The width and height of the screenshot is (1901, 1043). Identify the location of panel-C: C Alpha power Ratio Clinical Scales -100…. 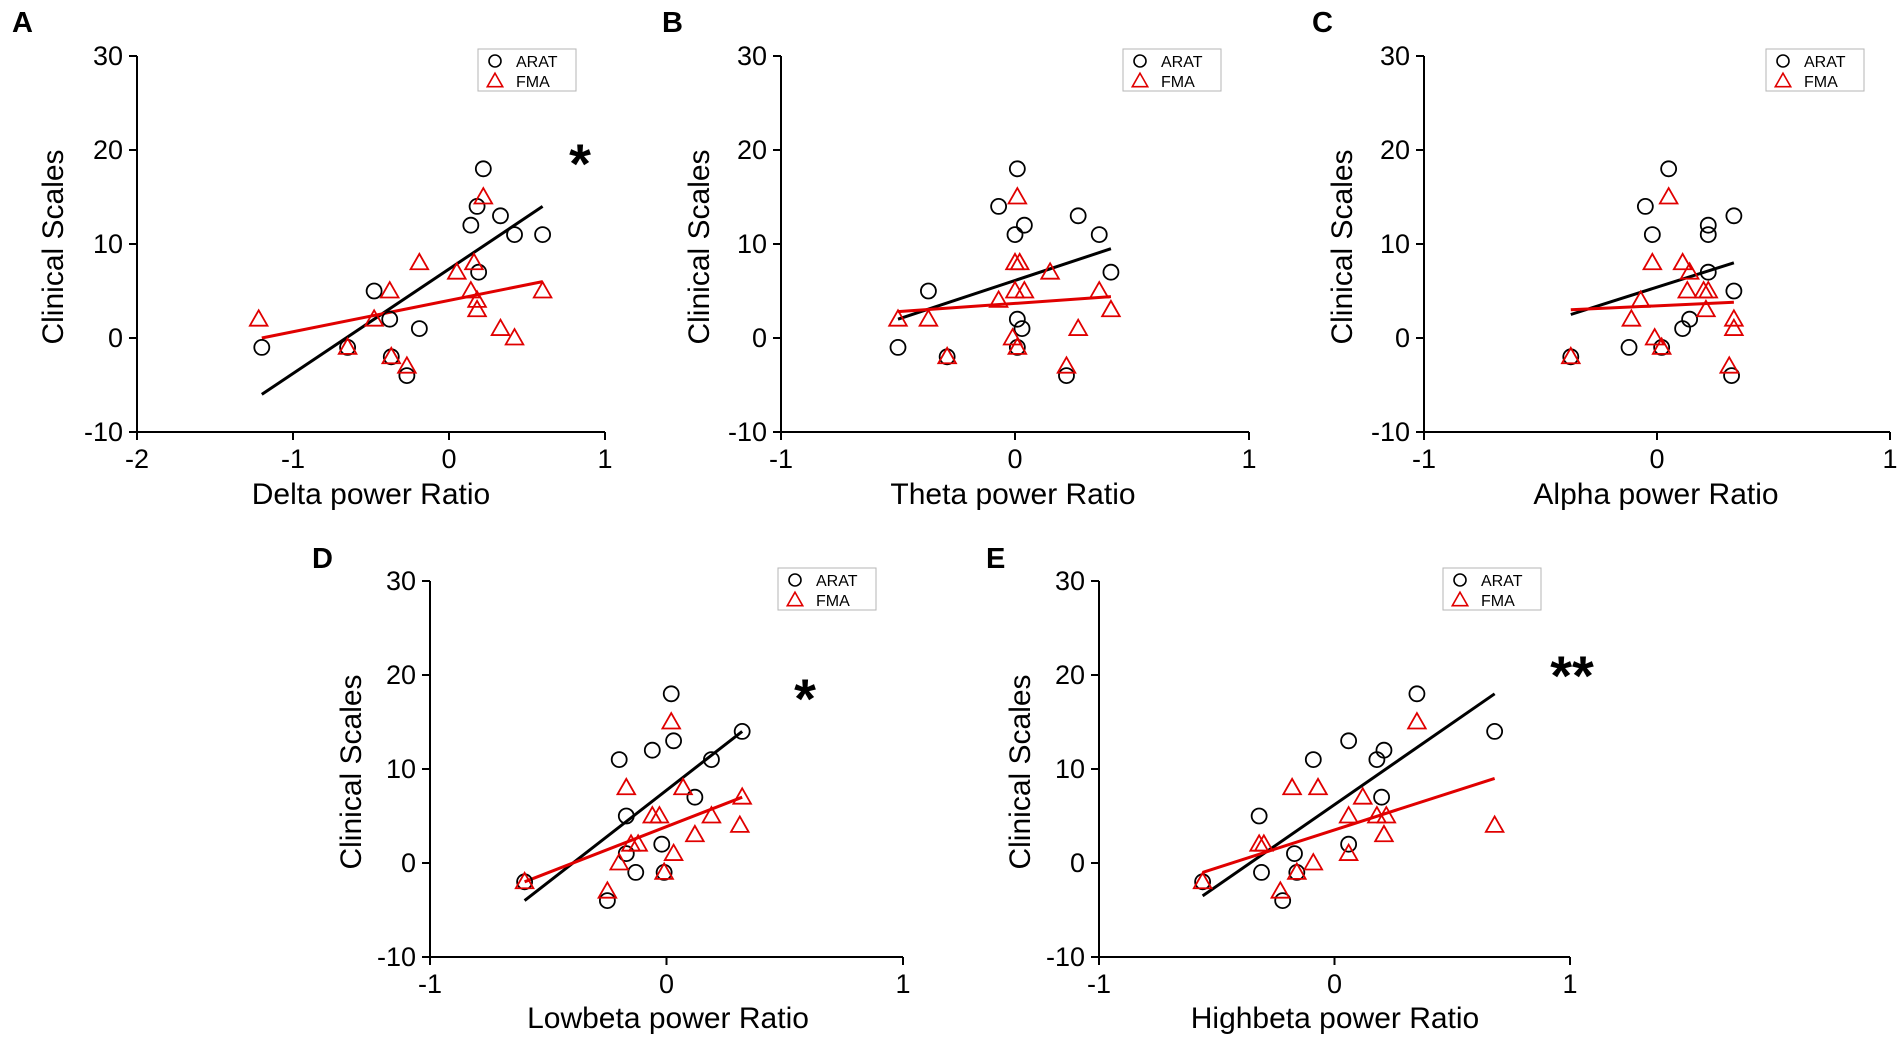
(1605, 259).